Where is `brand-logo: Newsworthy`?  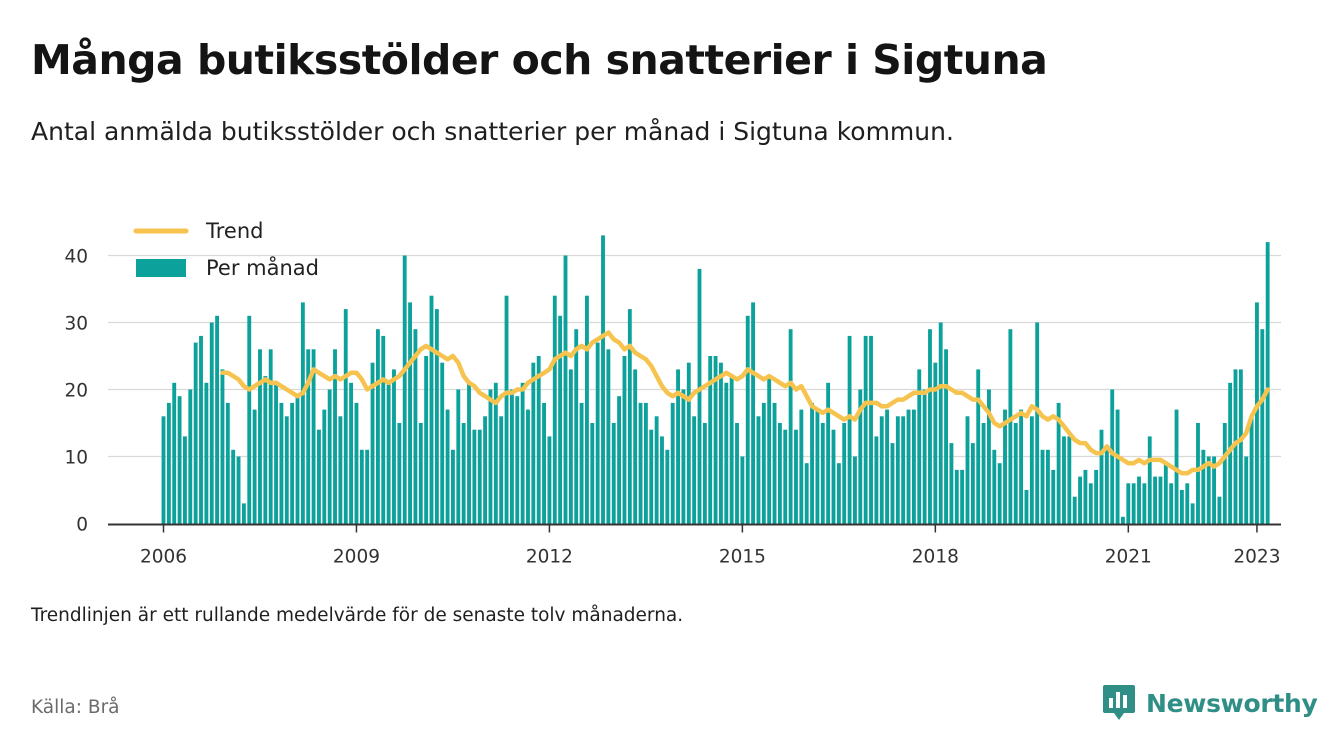
brand-logo: Newsworthy is located at coordinates (1210, 703).